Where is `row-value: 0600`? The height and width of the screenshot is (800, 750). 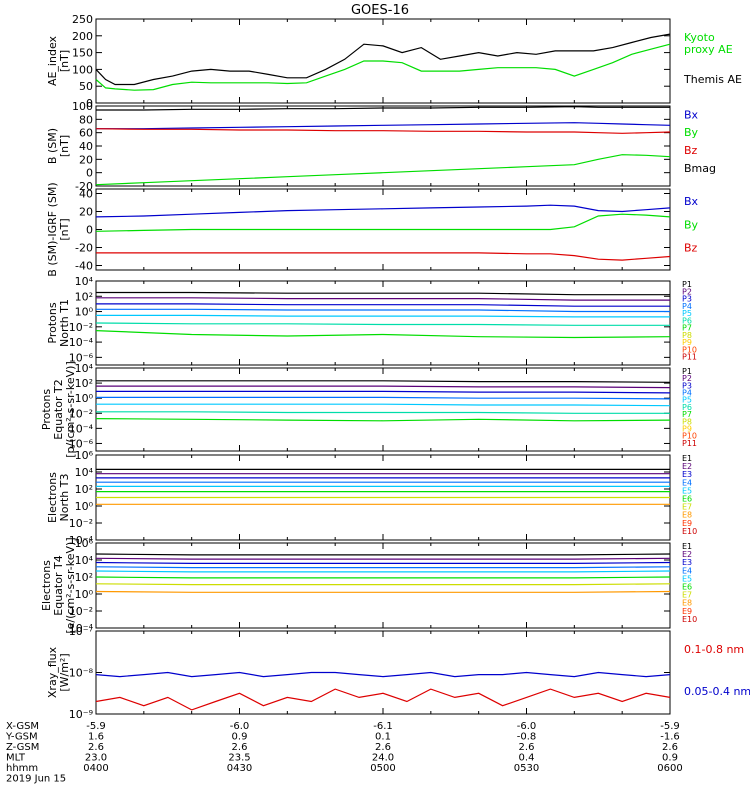 row-value: 0600 is located at coordinates (669, 768).